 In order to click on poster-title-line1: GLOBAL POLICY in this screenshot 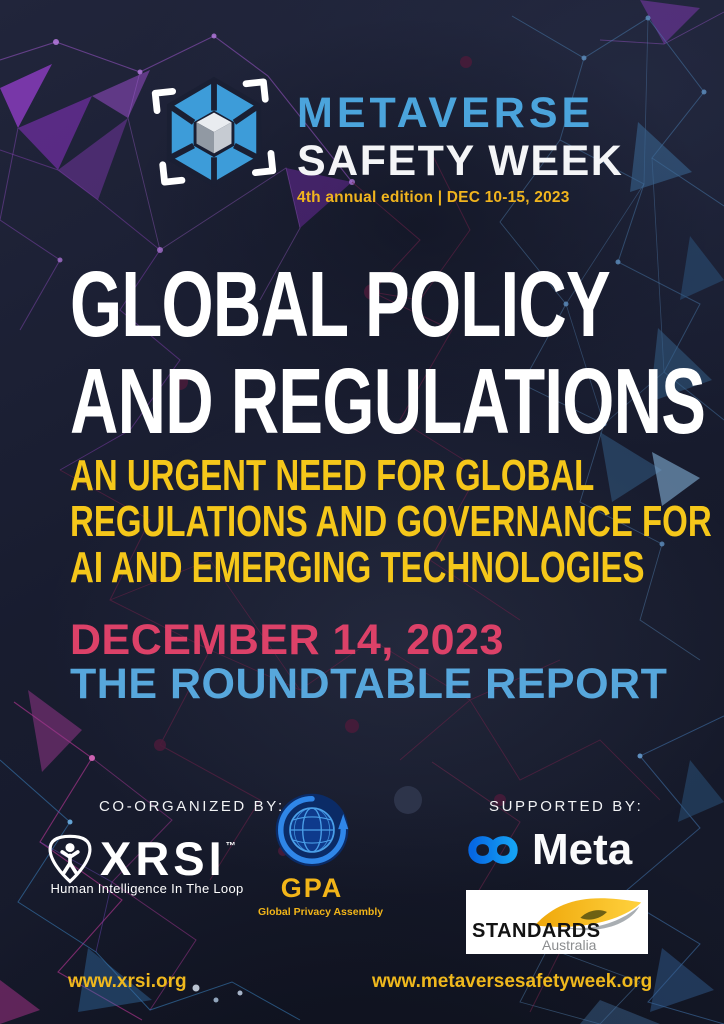, I will do `click(340, 304)`.